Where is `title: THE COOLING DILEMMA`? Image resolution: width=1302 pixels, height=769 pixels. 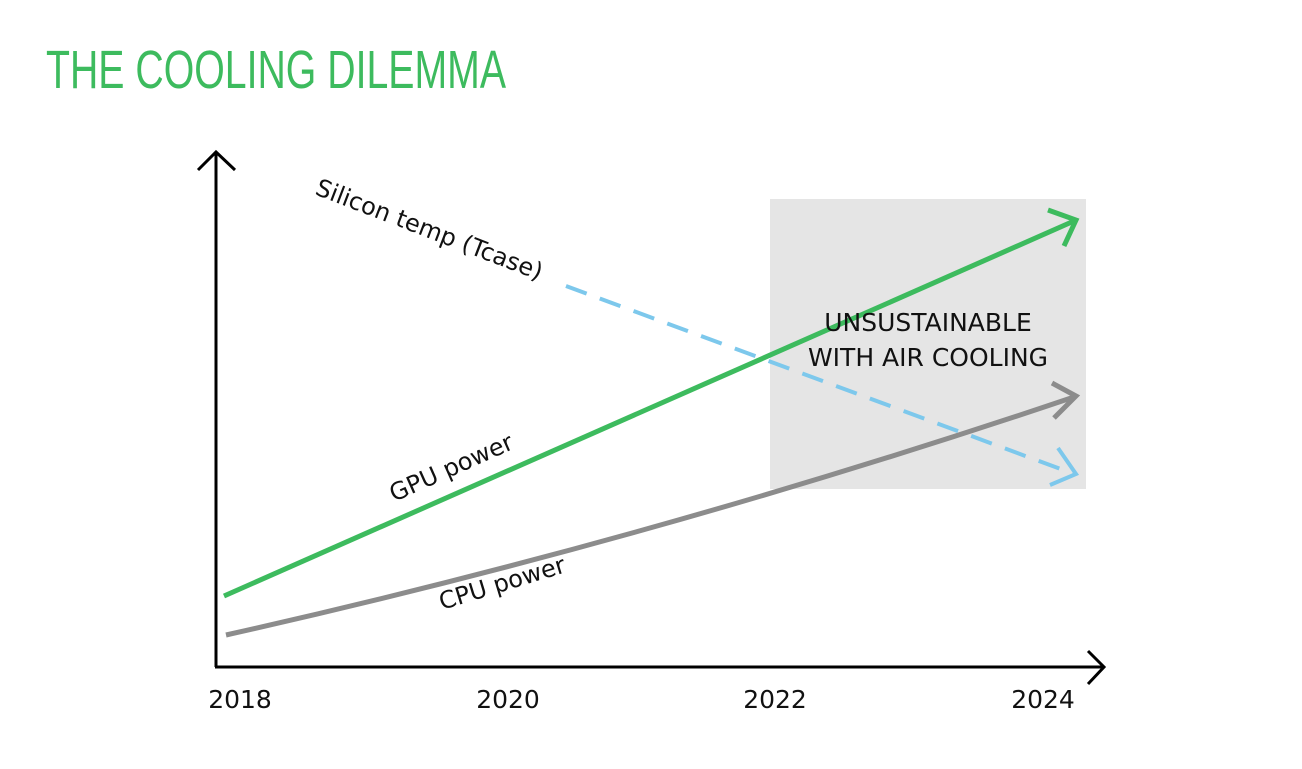 title: THE COOLING DILEMMA is located at coordinates (276, 70).